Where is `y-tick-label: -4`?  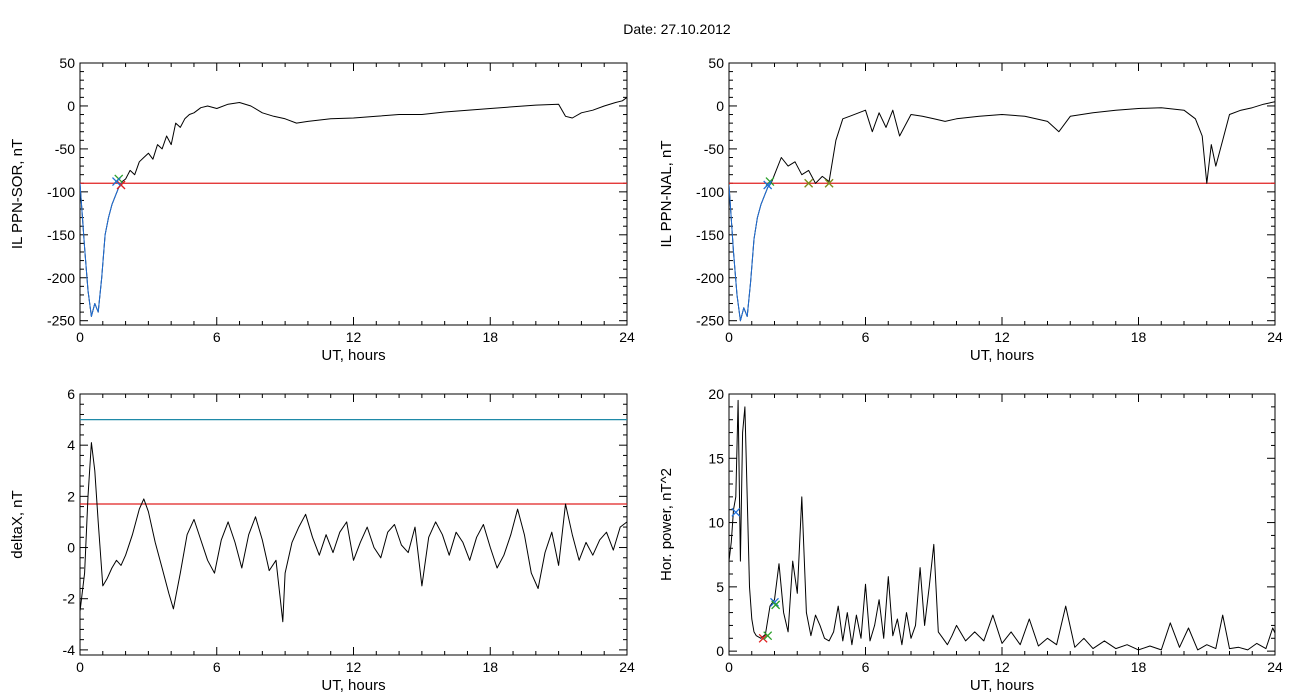 y-tick-label: -4 is located at coordinates (69, 650).